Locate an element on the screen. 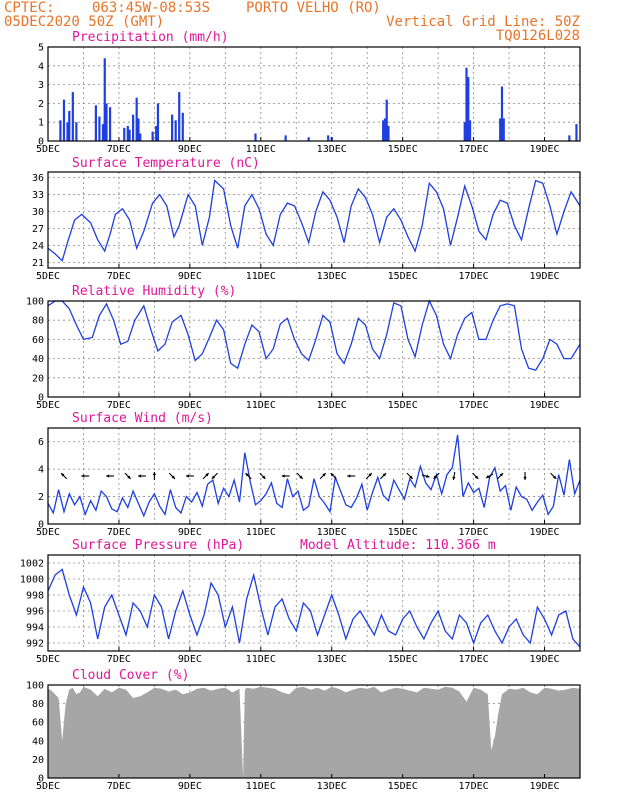 Image resolution: width=618 pixels, height=800 pixels. precip-frame is located at coordinates (314, 94).